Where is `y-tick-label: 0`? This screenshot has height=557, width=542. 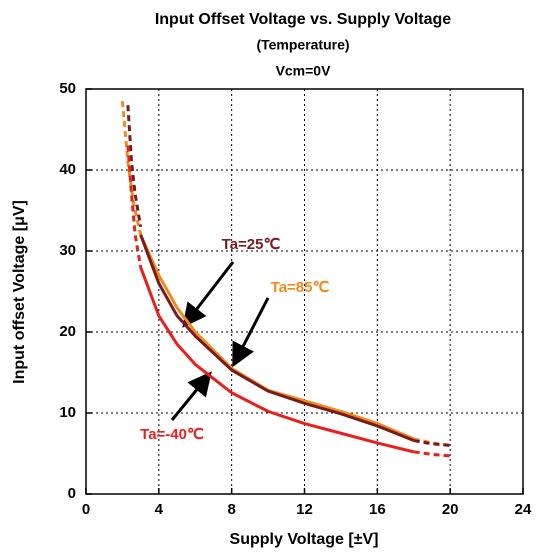
y-tick-label: 0 is located at coordinates (72, 493).